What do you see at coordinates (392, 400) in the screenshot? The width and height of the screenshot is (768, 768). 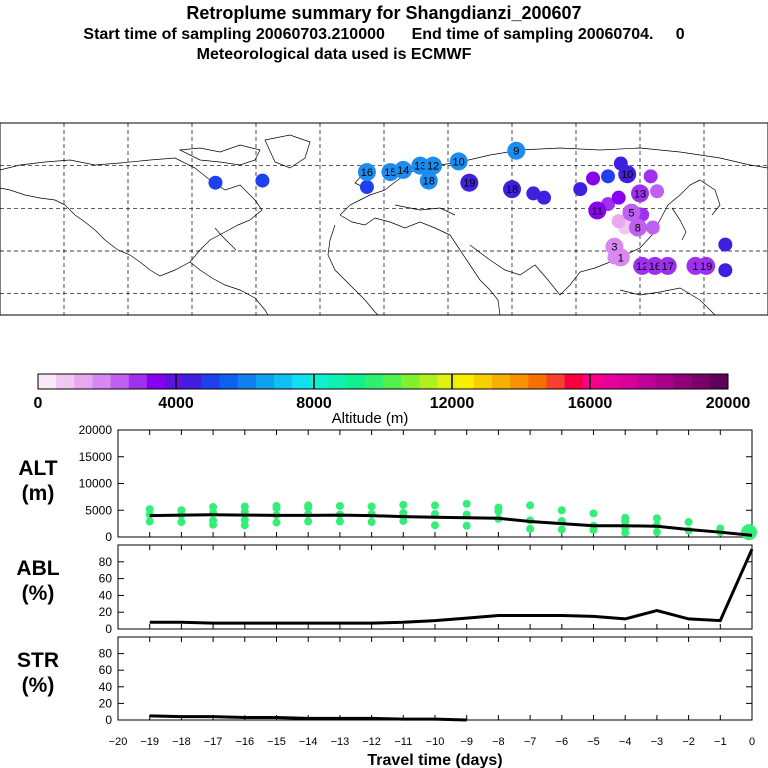 I see `altitude-colorbar: 0 4000 8000 12000 16000 20000 Altitude (m)` at bounding box center [392, 400].